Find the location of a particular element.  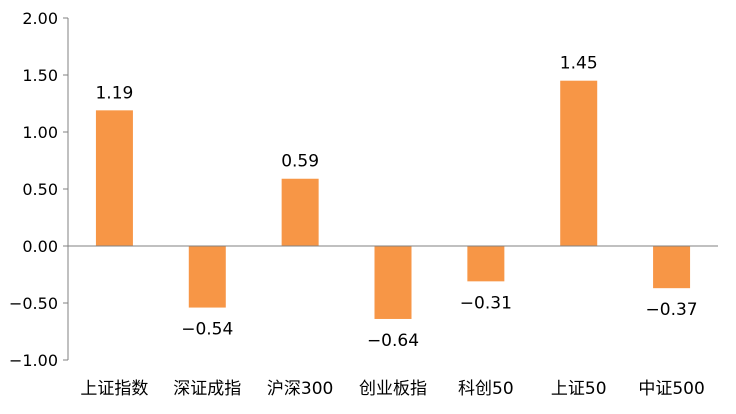

category-label: 上证50 is located at coordinates (579, 389).